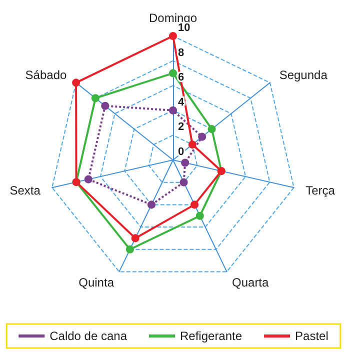  Describe the element at coordinates (211, 336) in the screenshot. I see `legend-label: Refigerante` at that location.